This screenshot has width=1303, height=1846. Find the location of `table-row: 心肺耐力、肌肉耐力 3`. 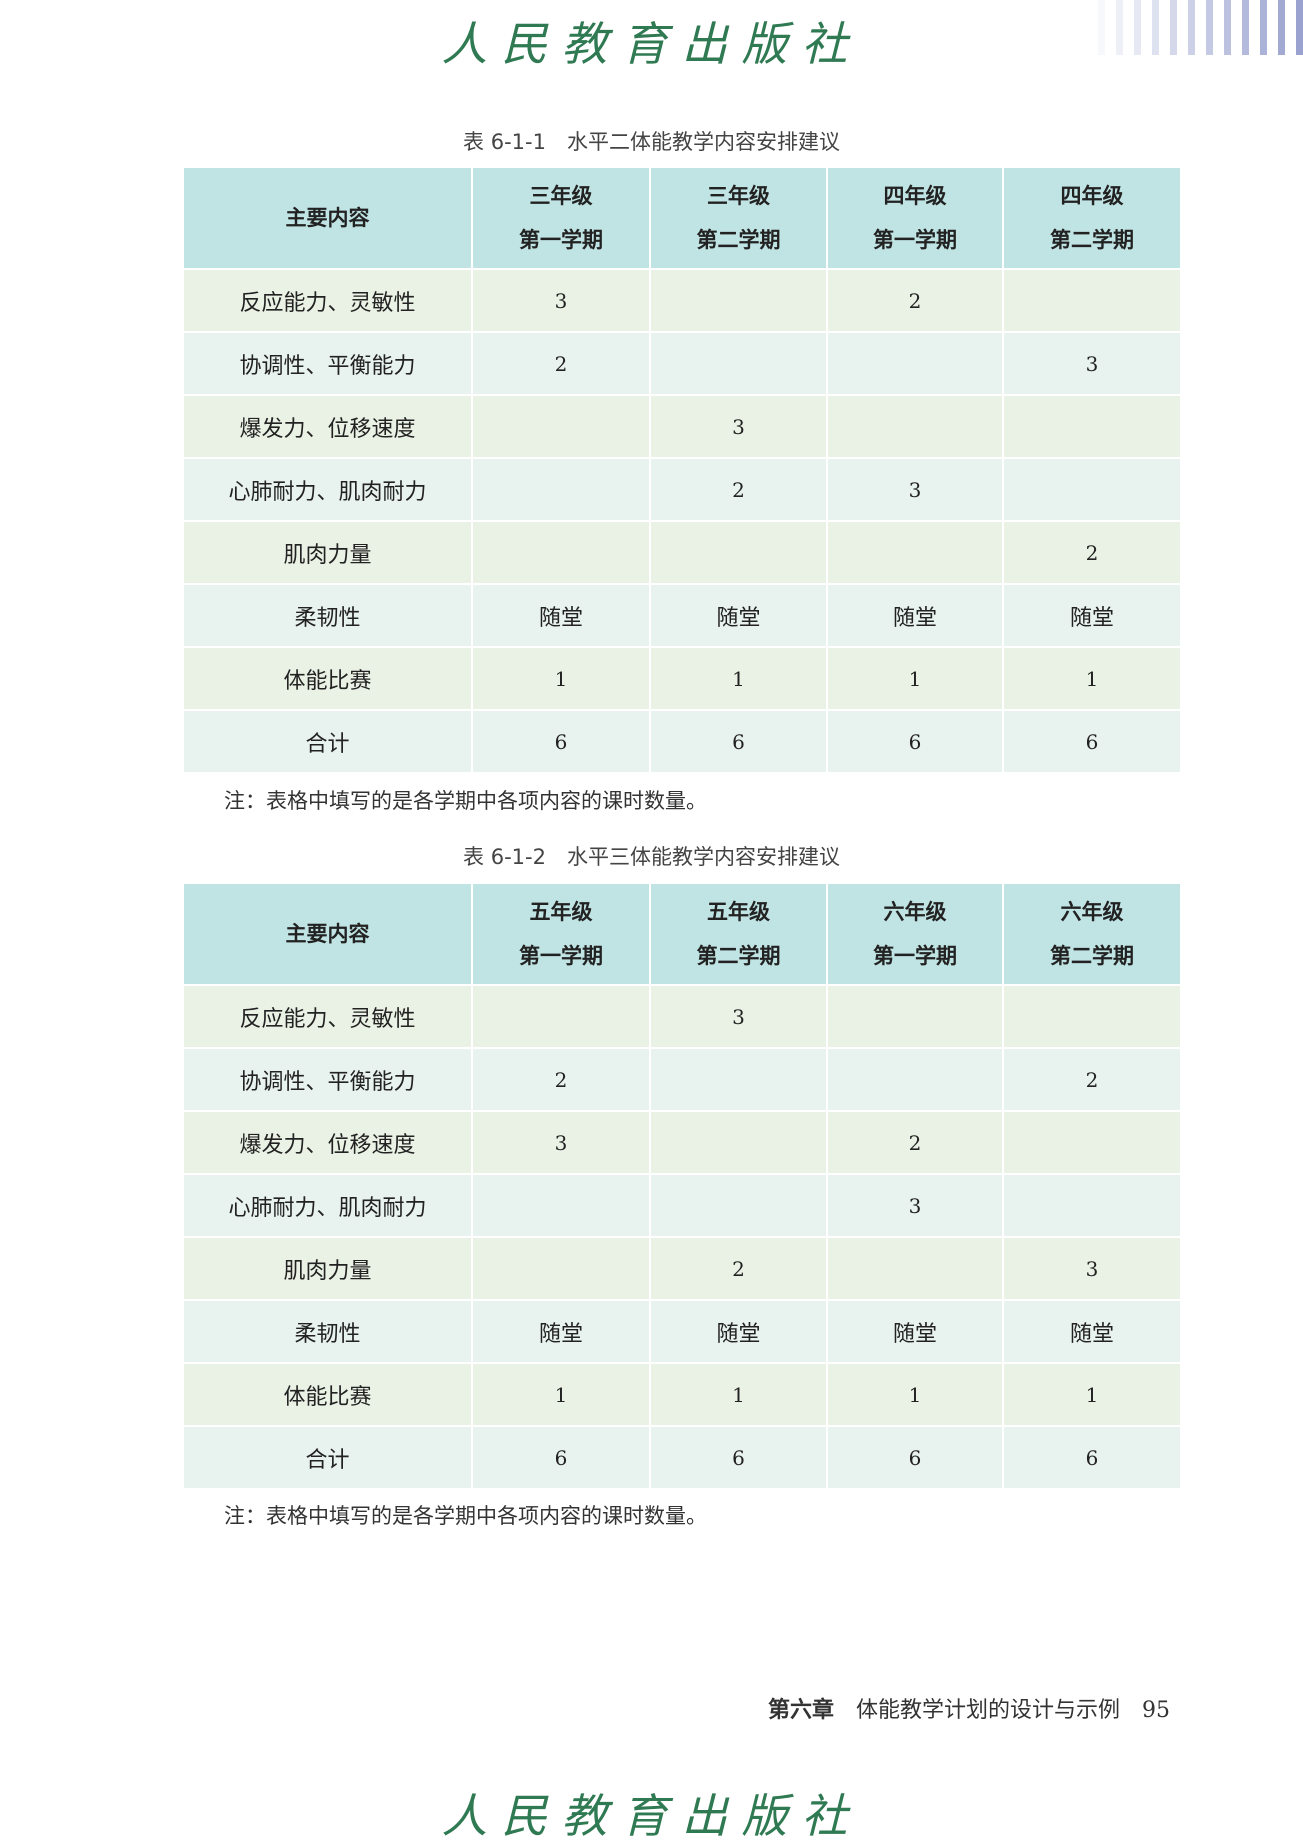

table-row: 心肺耐力、肌肉耐力 3 is located at coordinates (682, 1205).